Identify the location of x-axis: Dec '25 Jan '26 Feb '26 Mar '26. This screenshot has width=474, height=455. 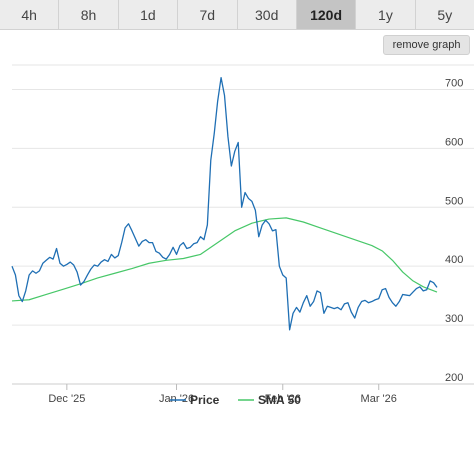
(222, 394).